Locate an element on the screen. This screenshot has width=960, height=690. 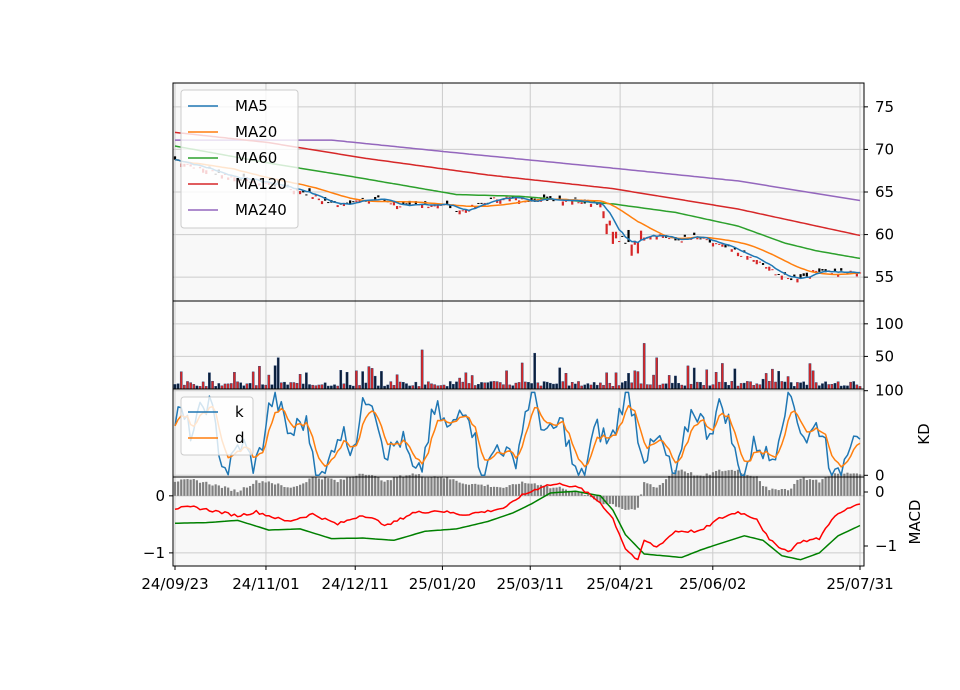
xtick-label: 25/07/31 is located at coordinates (859, 584).